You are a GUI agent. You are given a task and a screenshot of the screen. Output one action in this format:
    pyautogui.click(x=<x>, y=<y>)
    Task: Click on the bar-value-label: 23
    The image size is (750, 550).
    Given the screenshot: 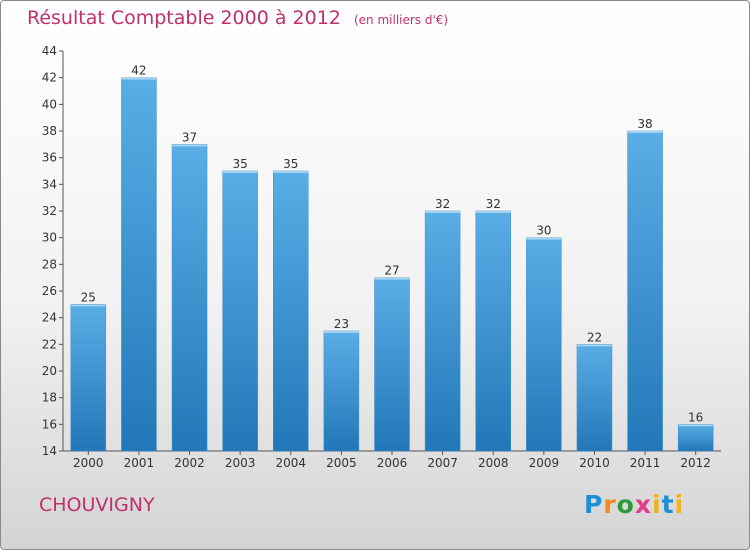 What is the action you would take?
    pyautogui.click(x=341, y=324)
    